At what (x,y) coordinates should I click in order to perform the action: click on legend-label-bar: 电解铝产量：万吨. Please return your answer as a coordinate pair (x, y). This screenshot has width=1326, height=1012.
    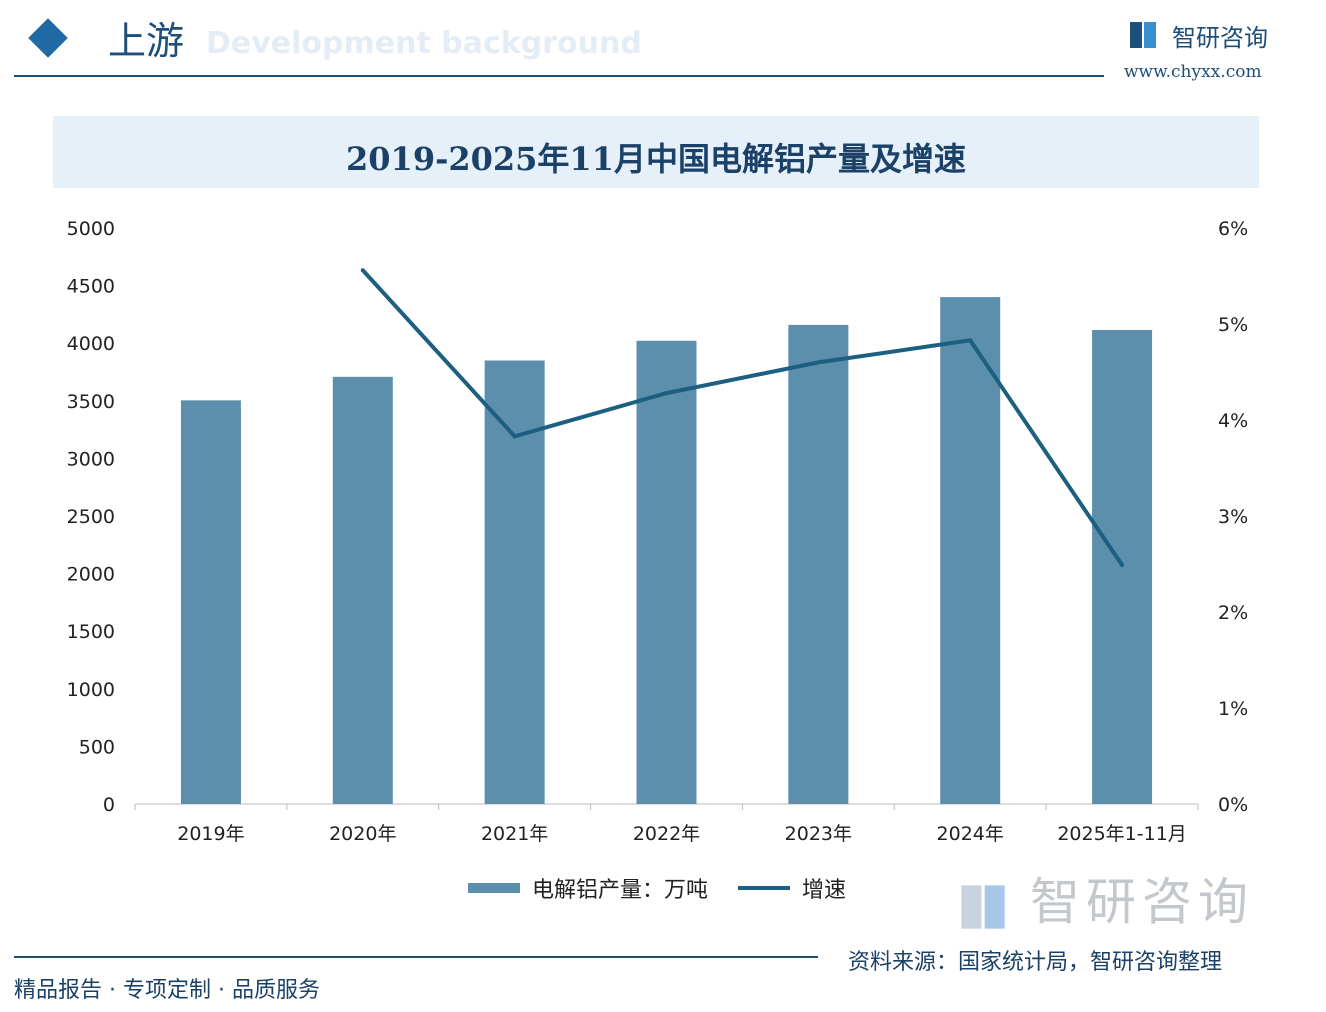
    Looking at the image, I should click on (620, 890).